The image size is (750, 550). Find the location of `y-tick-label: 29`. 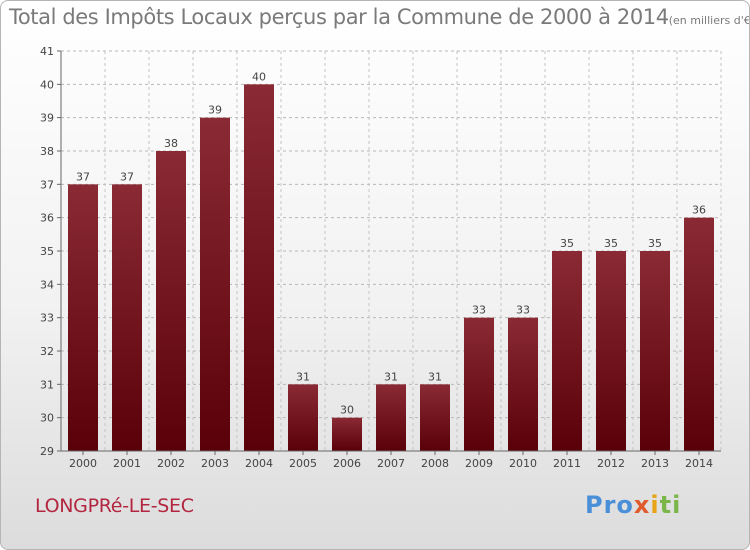

y-tick-label: 29 is located at coordinates (47, 451).